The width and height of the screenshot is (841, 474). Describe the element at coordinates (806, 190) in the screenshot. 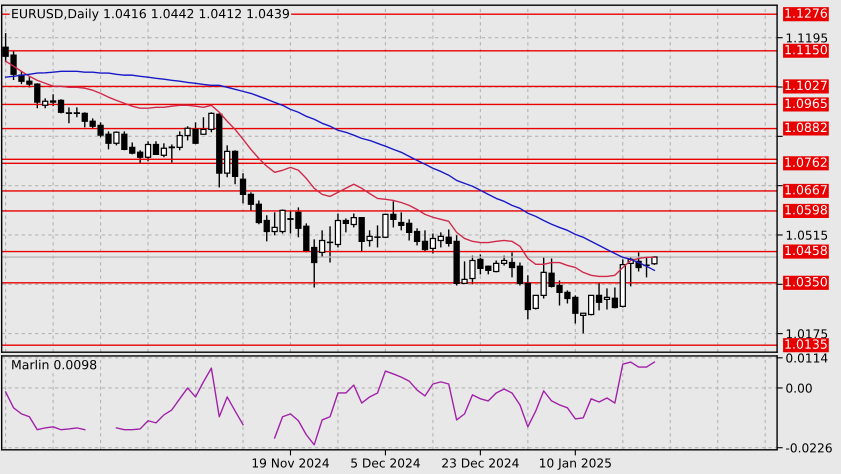

I see `ref-line-label: 1.0667` at that location.